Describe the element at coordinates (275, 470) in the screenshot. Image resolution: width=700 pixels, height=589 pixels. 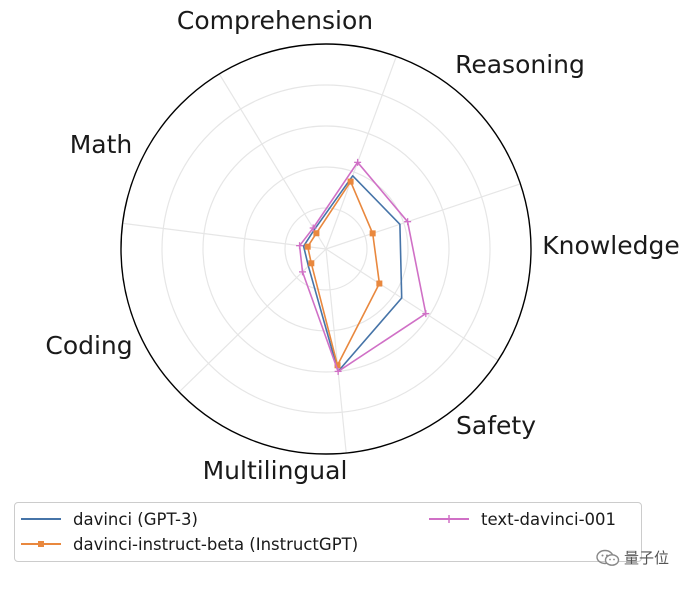
I see `axis-label-multilingual: Multilingual` at that location.